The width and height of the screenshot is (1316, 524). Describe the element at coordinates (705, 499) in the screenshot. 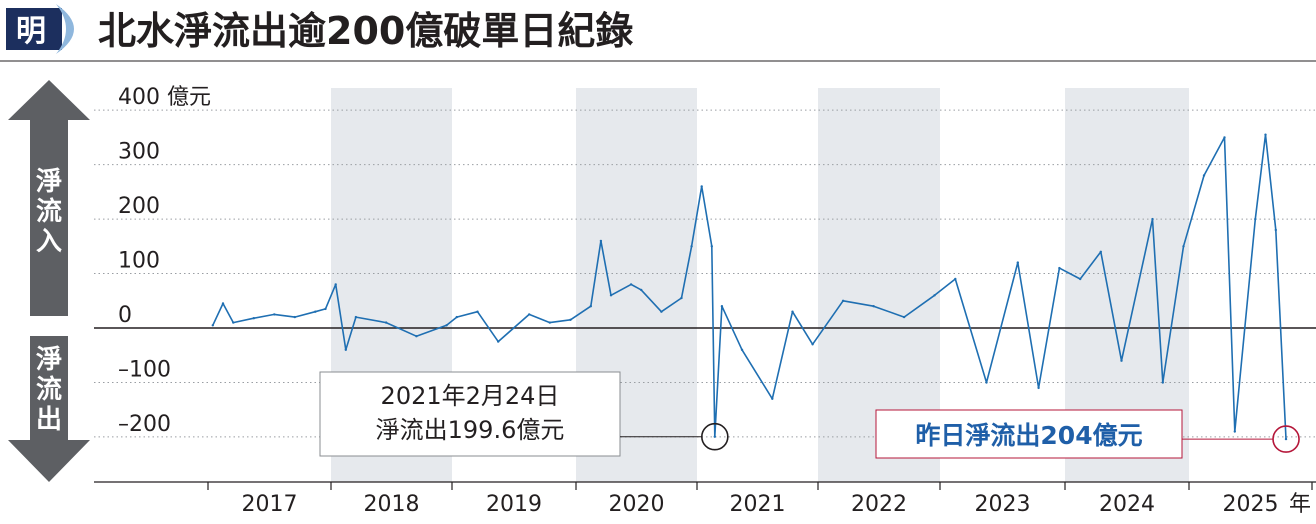

I see `x-axis: 2017 2018 2019 2020 2021 2022 2023 2024 2025 年` at that location.